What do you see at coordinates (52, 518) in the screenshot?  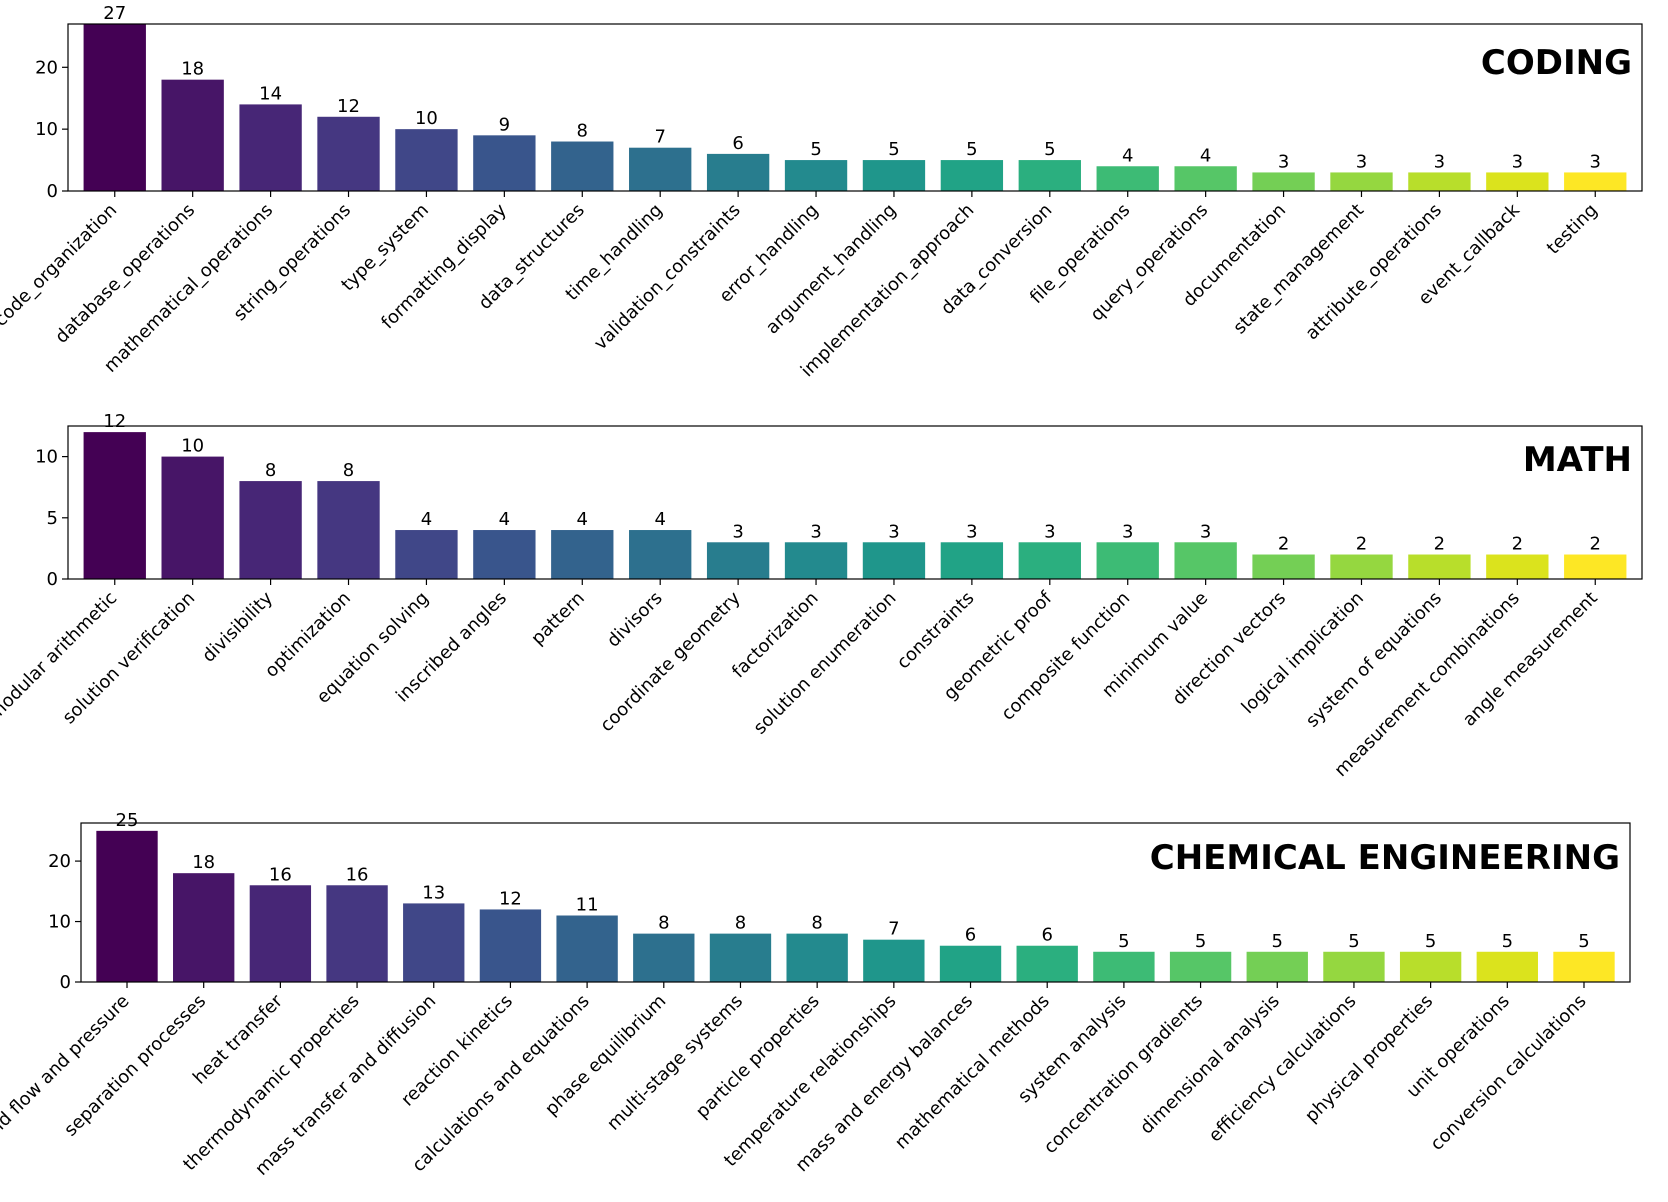 I see `y-tick-label: 5` at bounding box center [52, 518].